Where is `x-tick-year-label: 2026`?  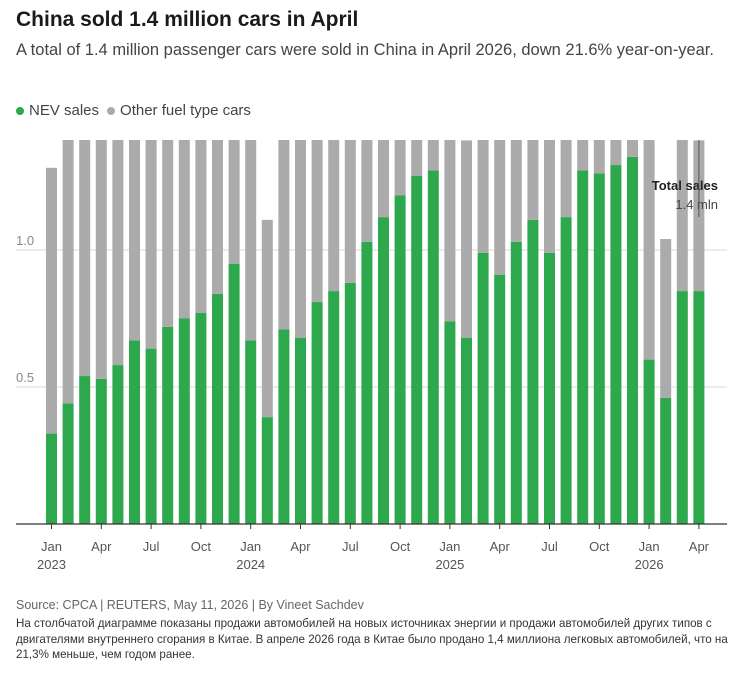
x-tick-year-label: 2026 is located at coordinates (649, 564).